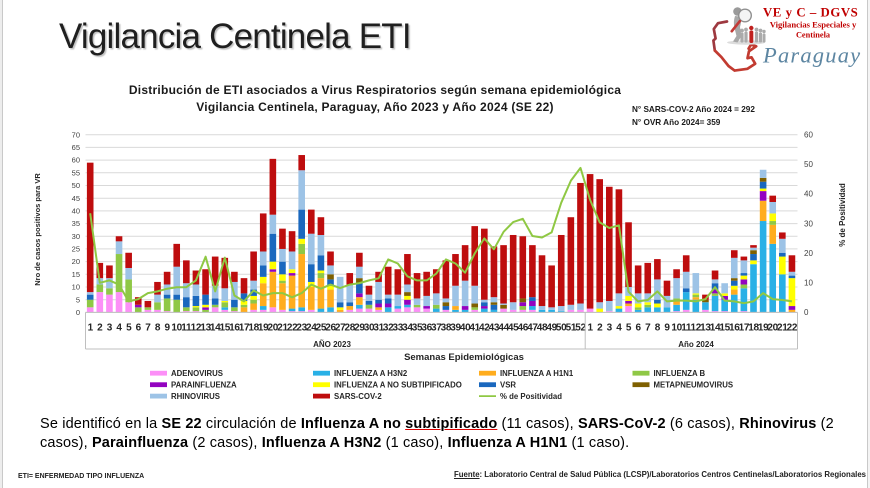 The height and width of the screenshot is (488, 870). What do you see at coordinates (464, 357) in the screenshot?
I see `svg-text: Semanas Epidemiológicas` at bounding box center [464, 357].